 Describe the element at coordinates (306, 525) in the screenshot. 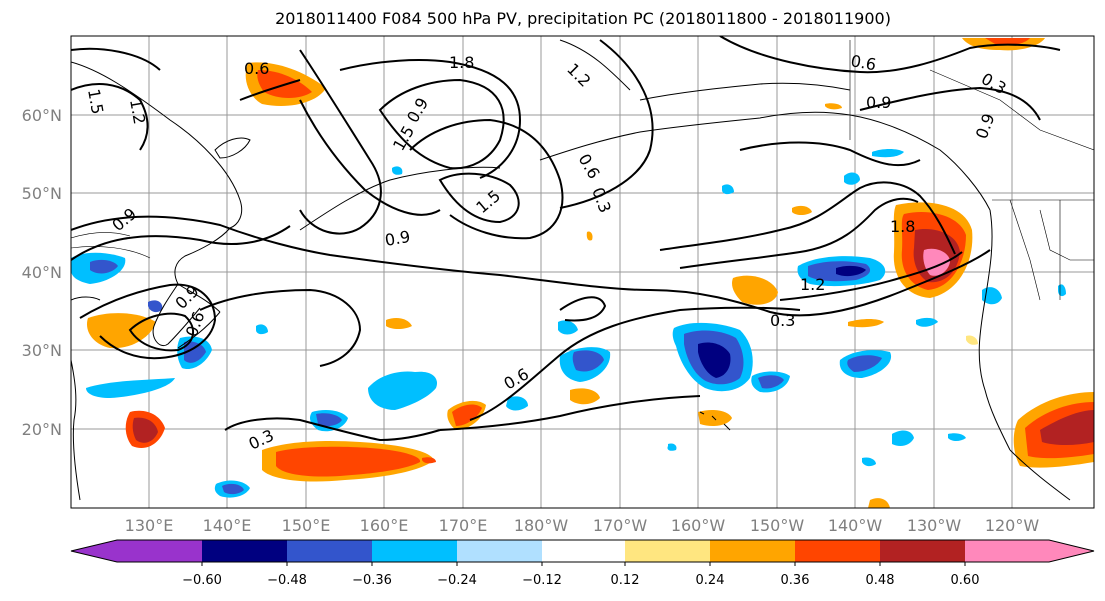

I see `lon-label: 150°E` at that location.